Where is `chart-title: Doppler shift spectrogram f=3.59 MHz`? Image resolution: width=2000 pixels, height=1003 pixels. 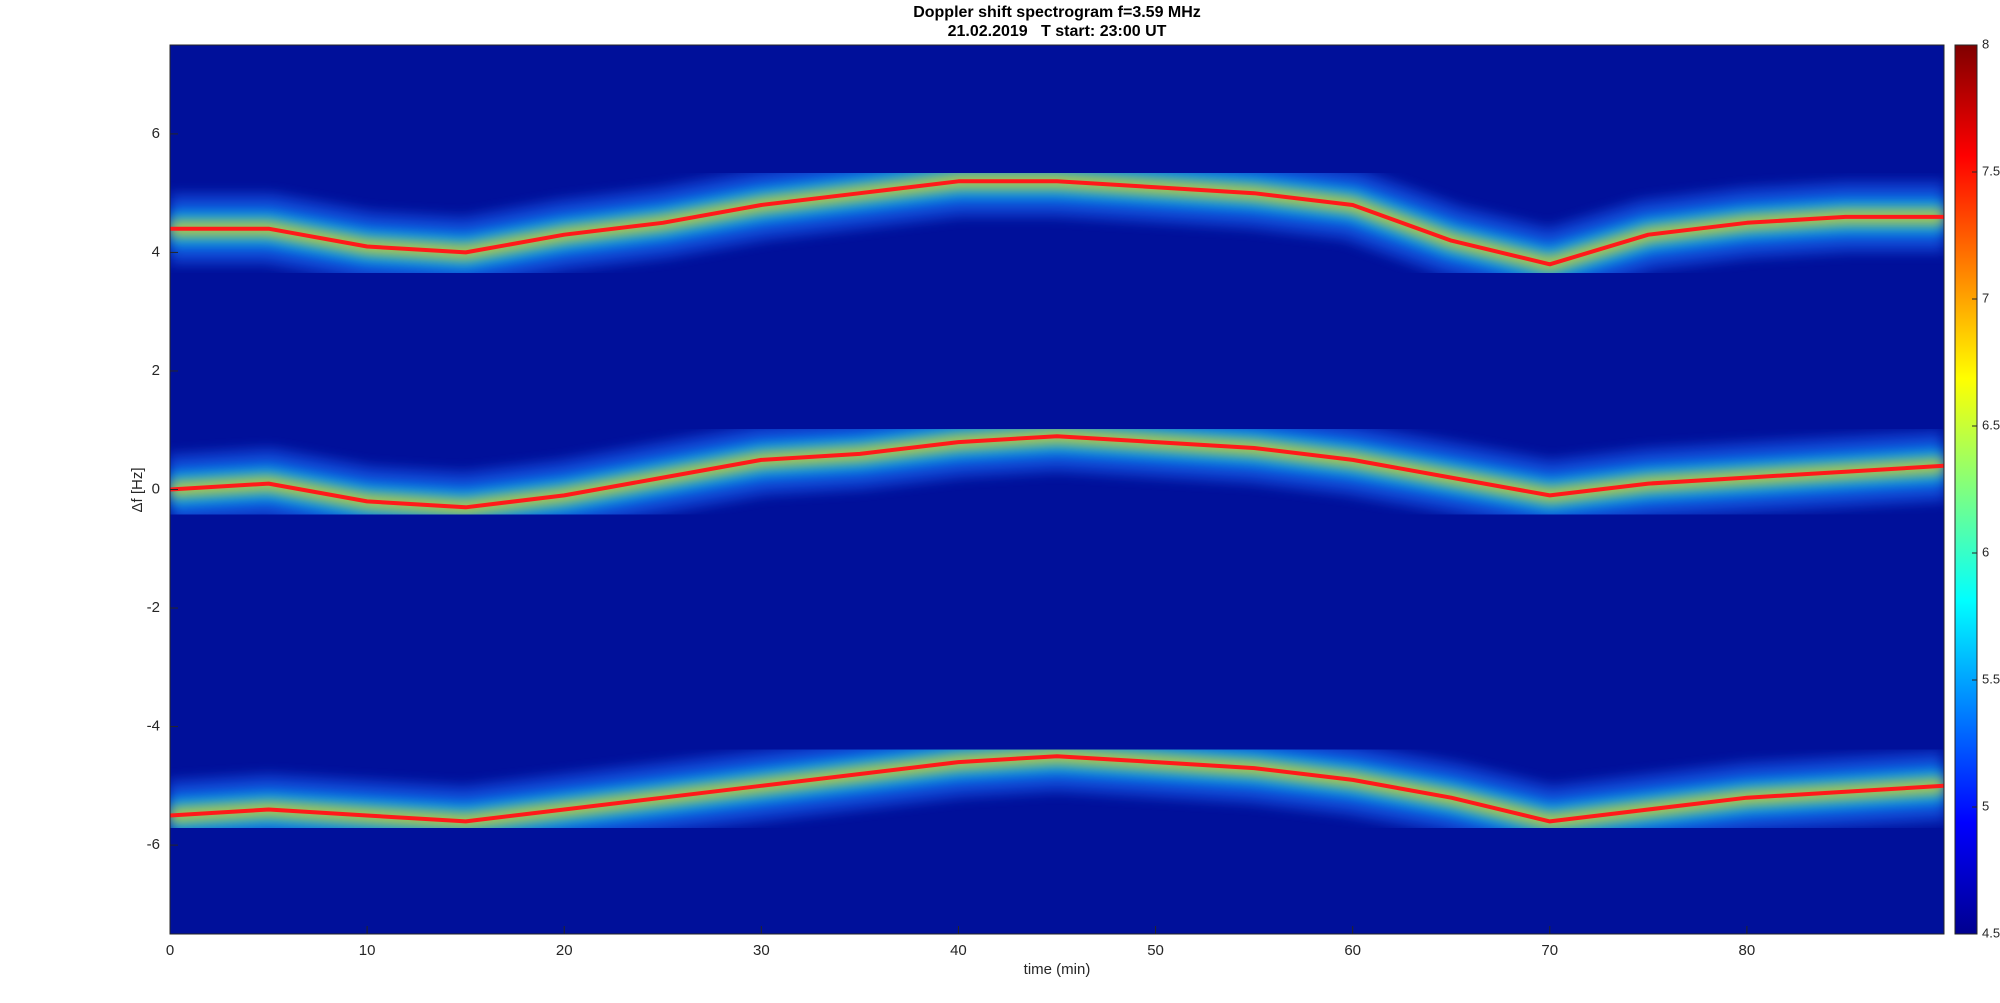
chart-title: Doppler shift spectrogram f=3.59 MHz is located at coordinates (1057, 12).